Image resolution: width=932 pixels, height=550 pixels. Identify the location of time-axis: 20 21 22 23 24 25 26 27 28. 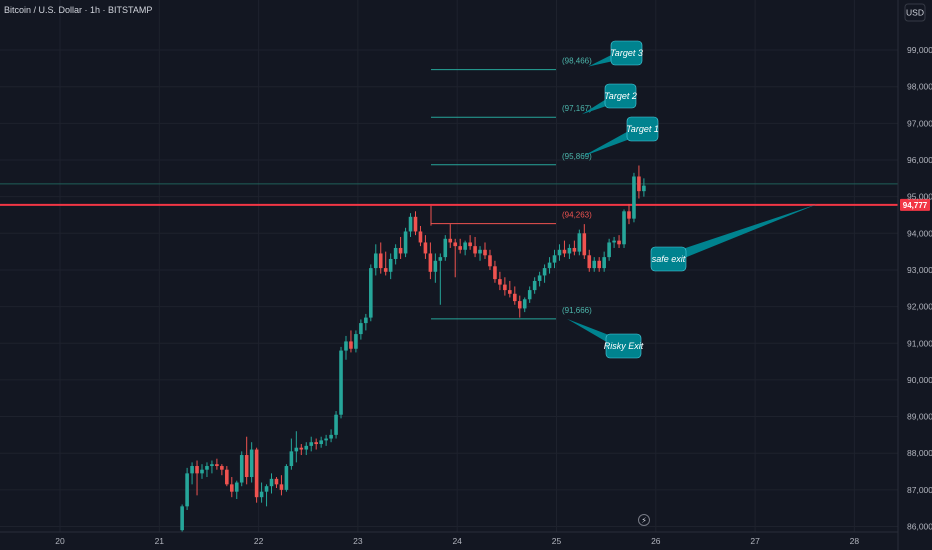
(449, 538).